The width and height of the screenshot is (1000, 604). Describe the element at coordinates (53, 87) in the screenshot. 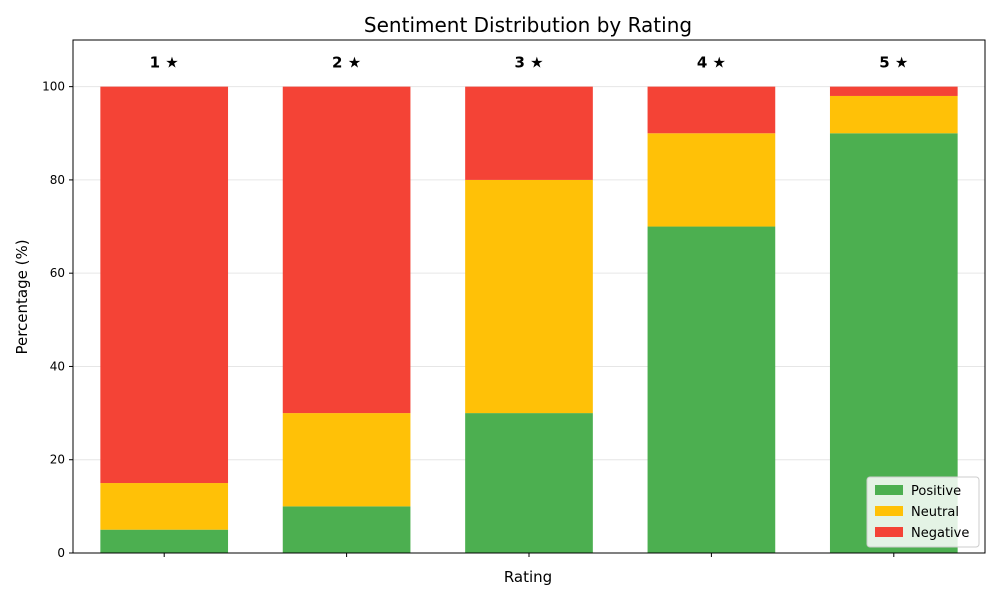

I see `y-tick-label: 100` at that location.